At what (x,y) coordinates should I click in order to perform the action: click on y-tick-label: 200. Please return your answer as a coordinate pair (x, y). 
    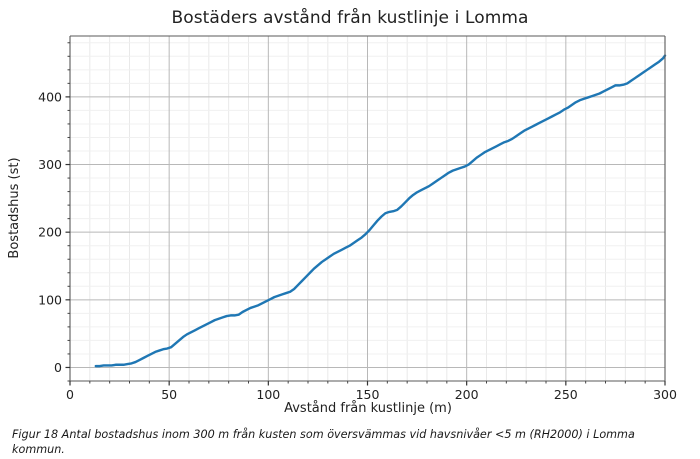
    Looking at the image, I should click on (50, 232).